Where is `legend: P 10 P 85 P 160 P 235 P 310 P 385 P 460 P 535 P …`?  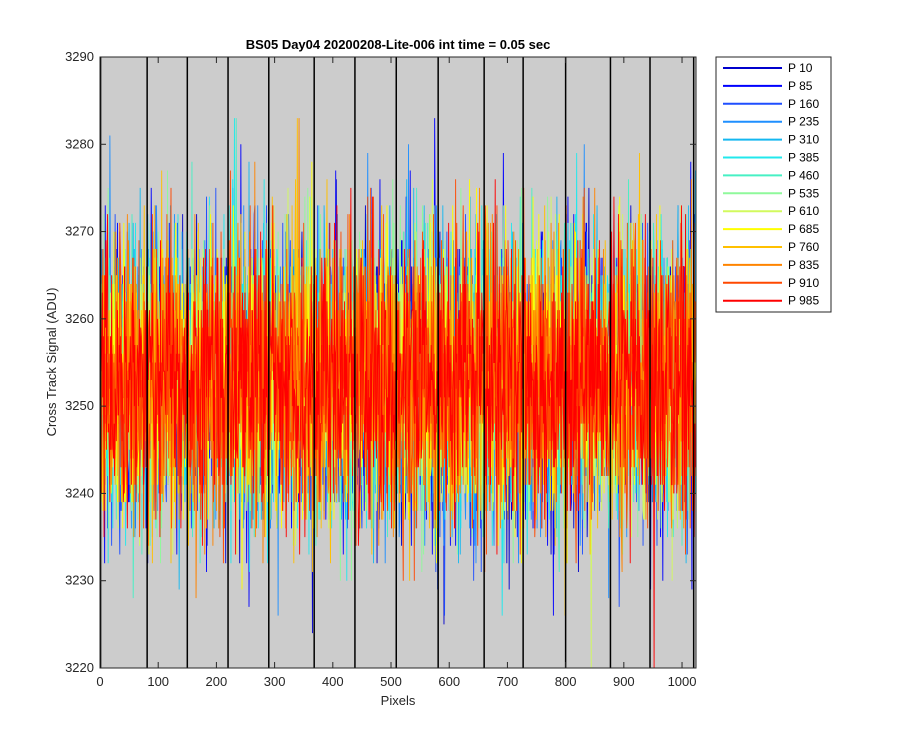
legend: P 10 P 85 P 160 P 235 P 310 P 385 P 460 P 535 P … is located at coordinates (773, 184).